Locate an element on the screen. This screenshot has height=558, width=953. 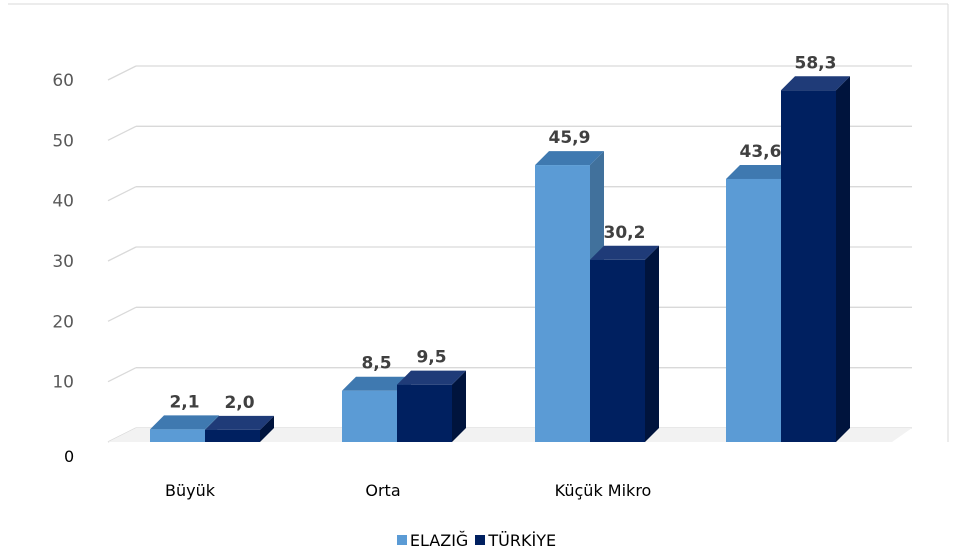
legend-label-elazig: ELAZIĞ is located at coordinates (439, 540).